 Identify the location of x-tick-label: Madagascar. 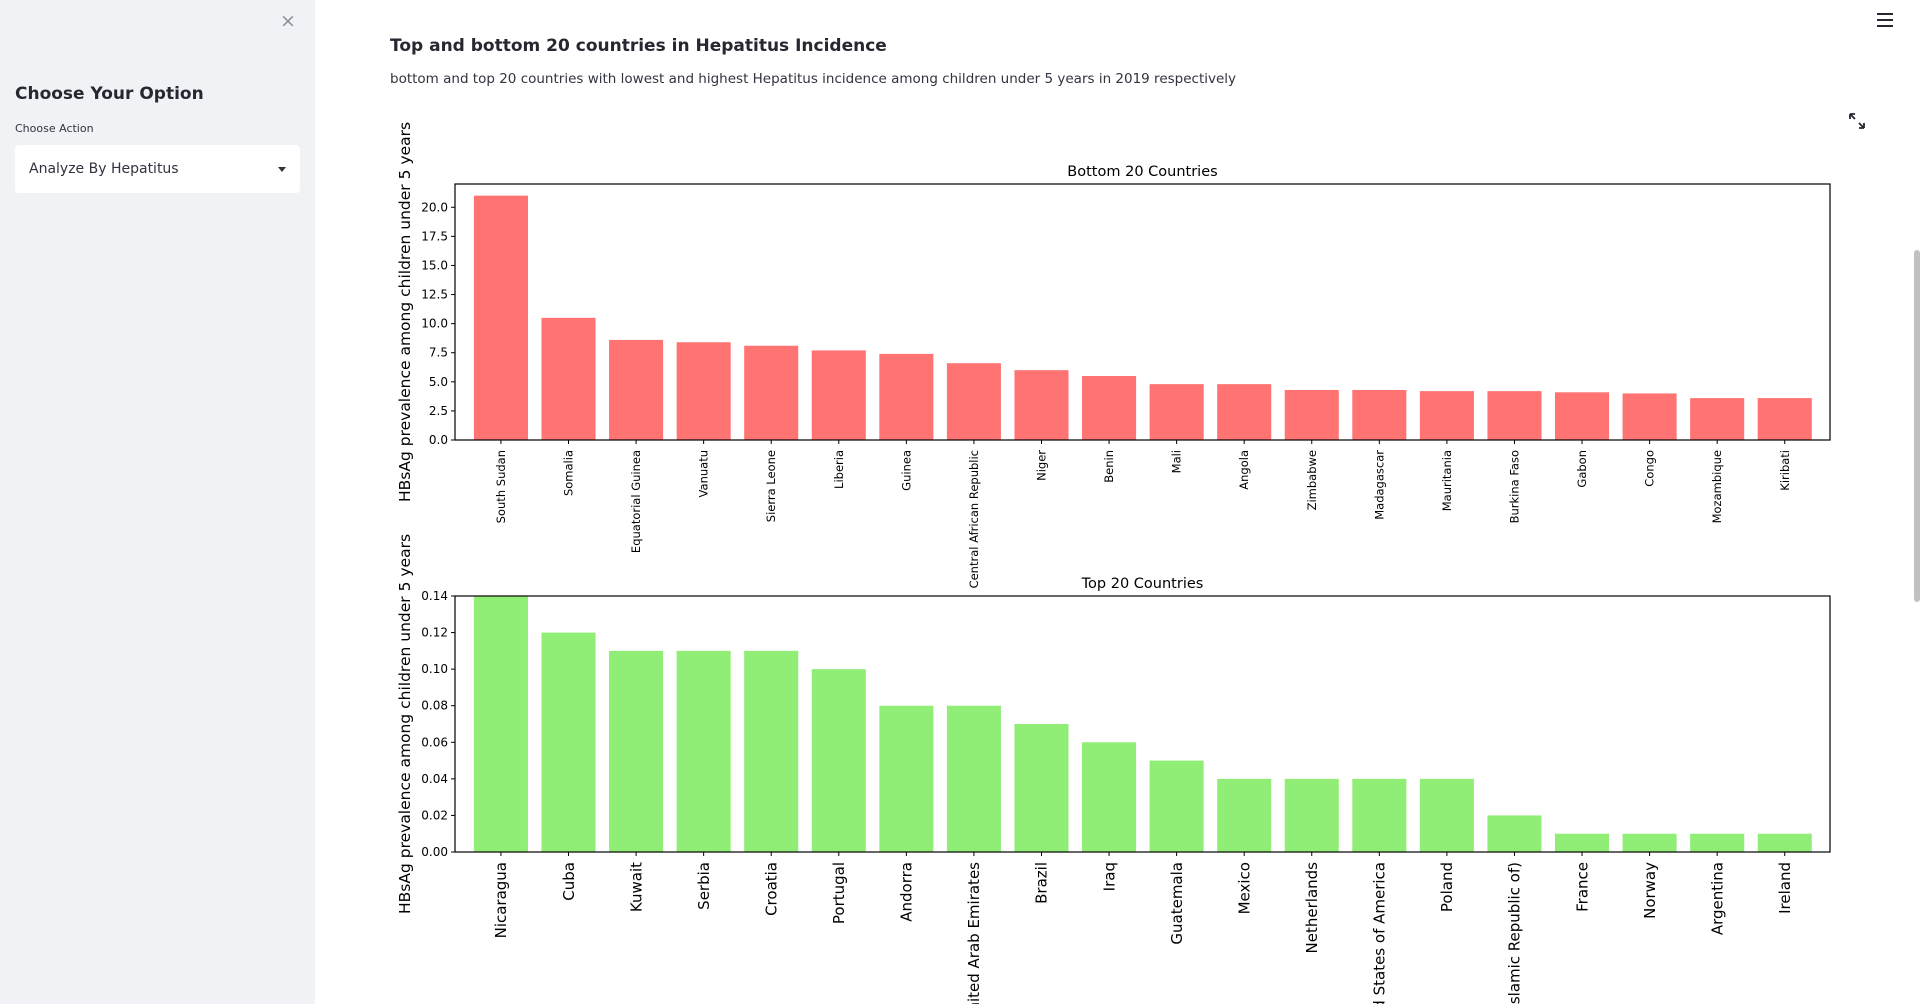
(1379, 485).